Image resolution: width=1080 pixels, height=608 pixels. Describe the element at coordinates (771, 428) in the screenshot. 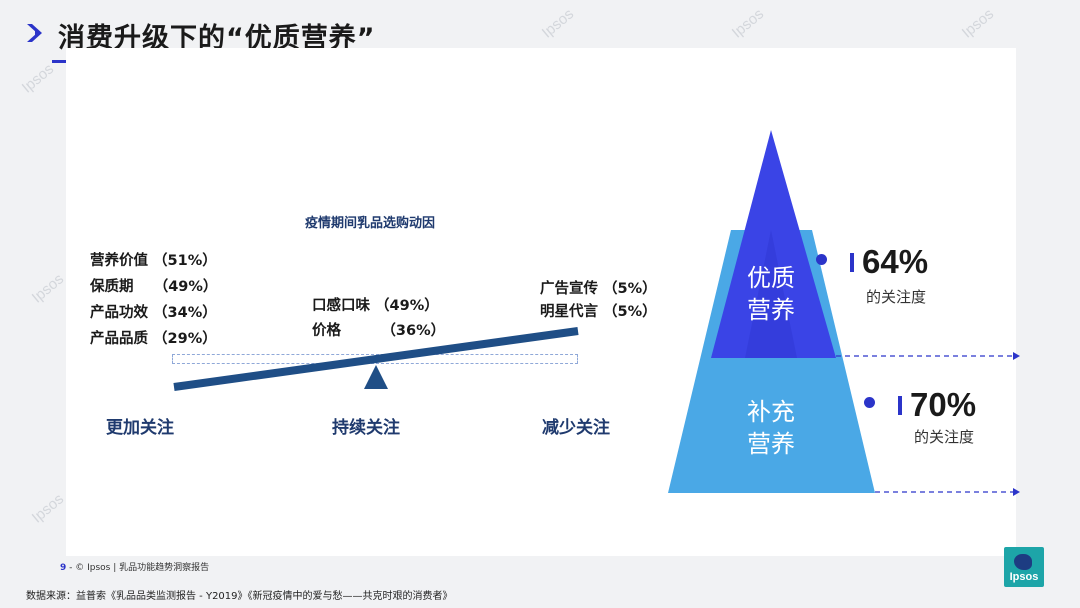

I see `pyramid-bottom-label: 补充 营养` at that location.